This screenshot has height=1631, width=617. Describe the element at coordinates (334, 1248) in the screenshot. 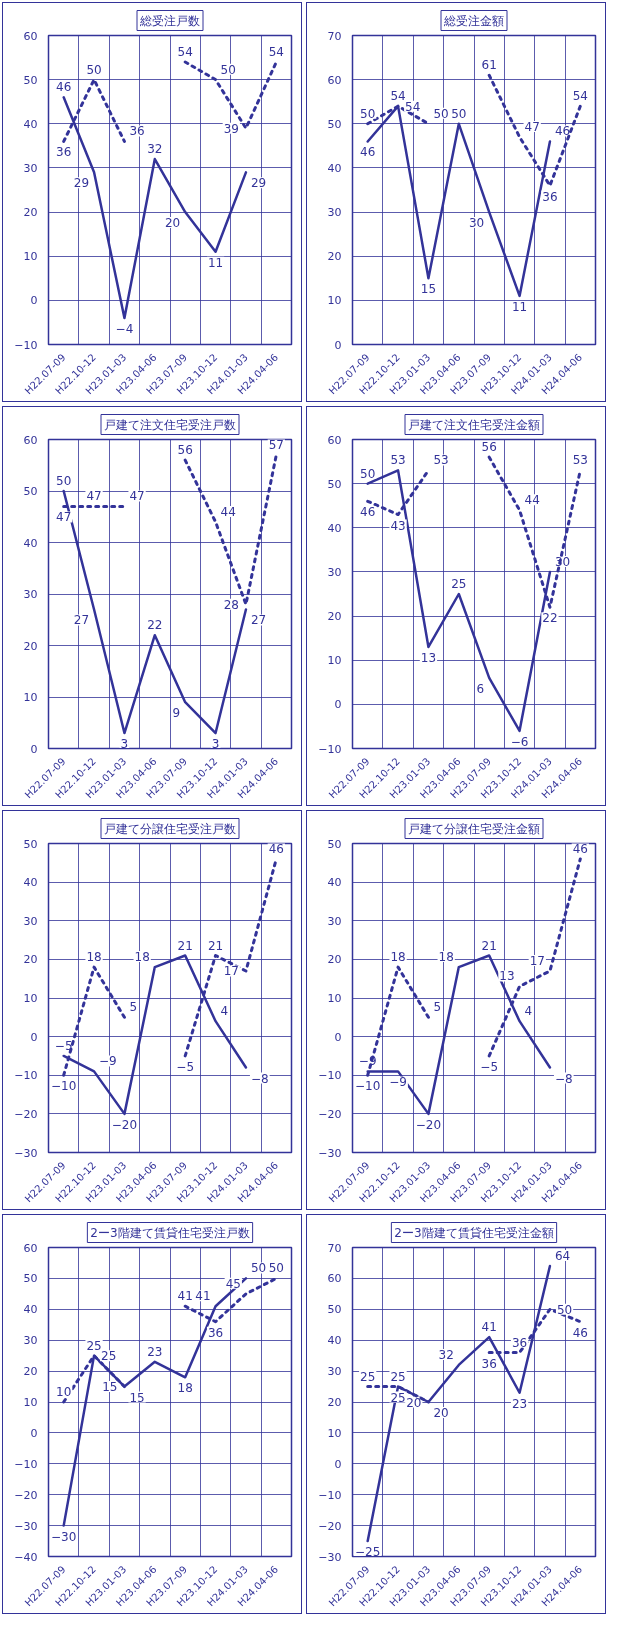

I see `y-tick-label: 70` at that location.